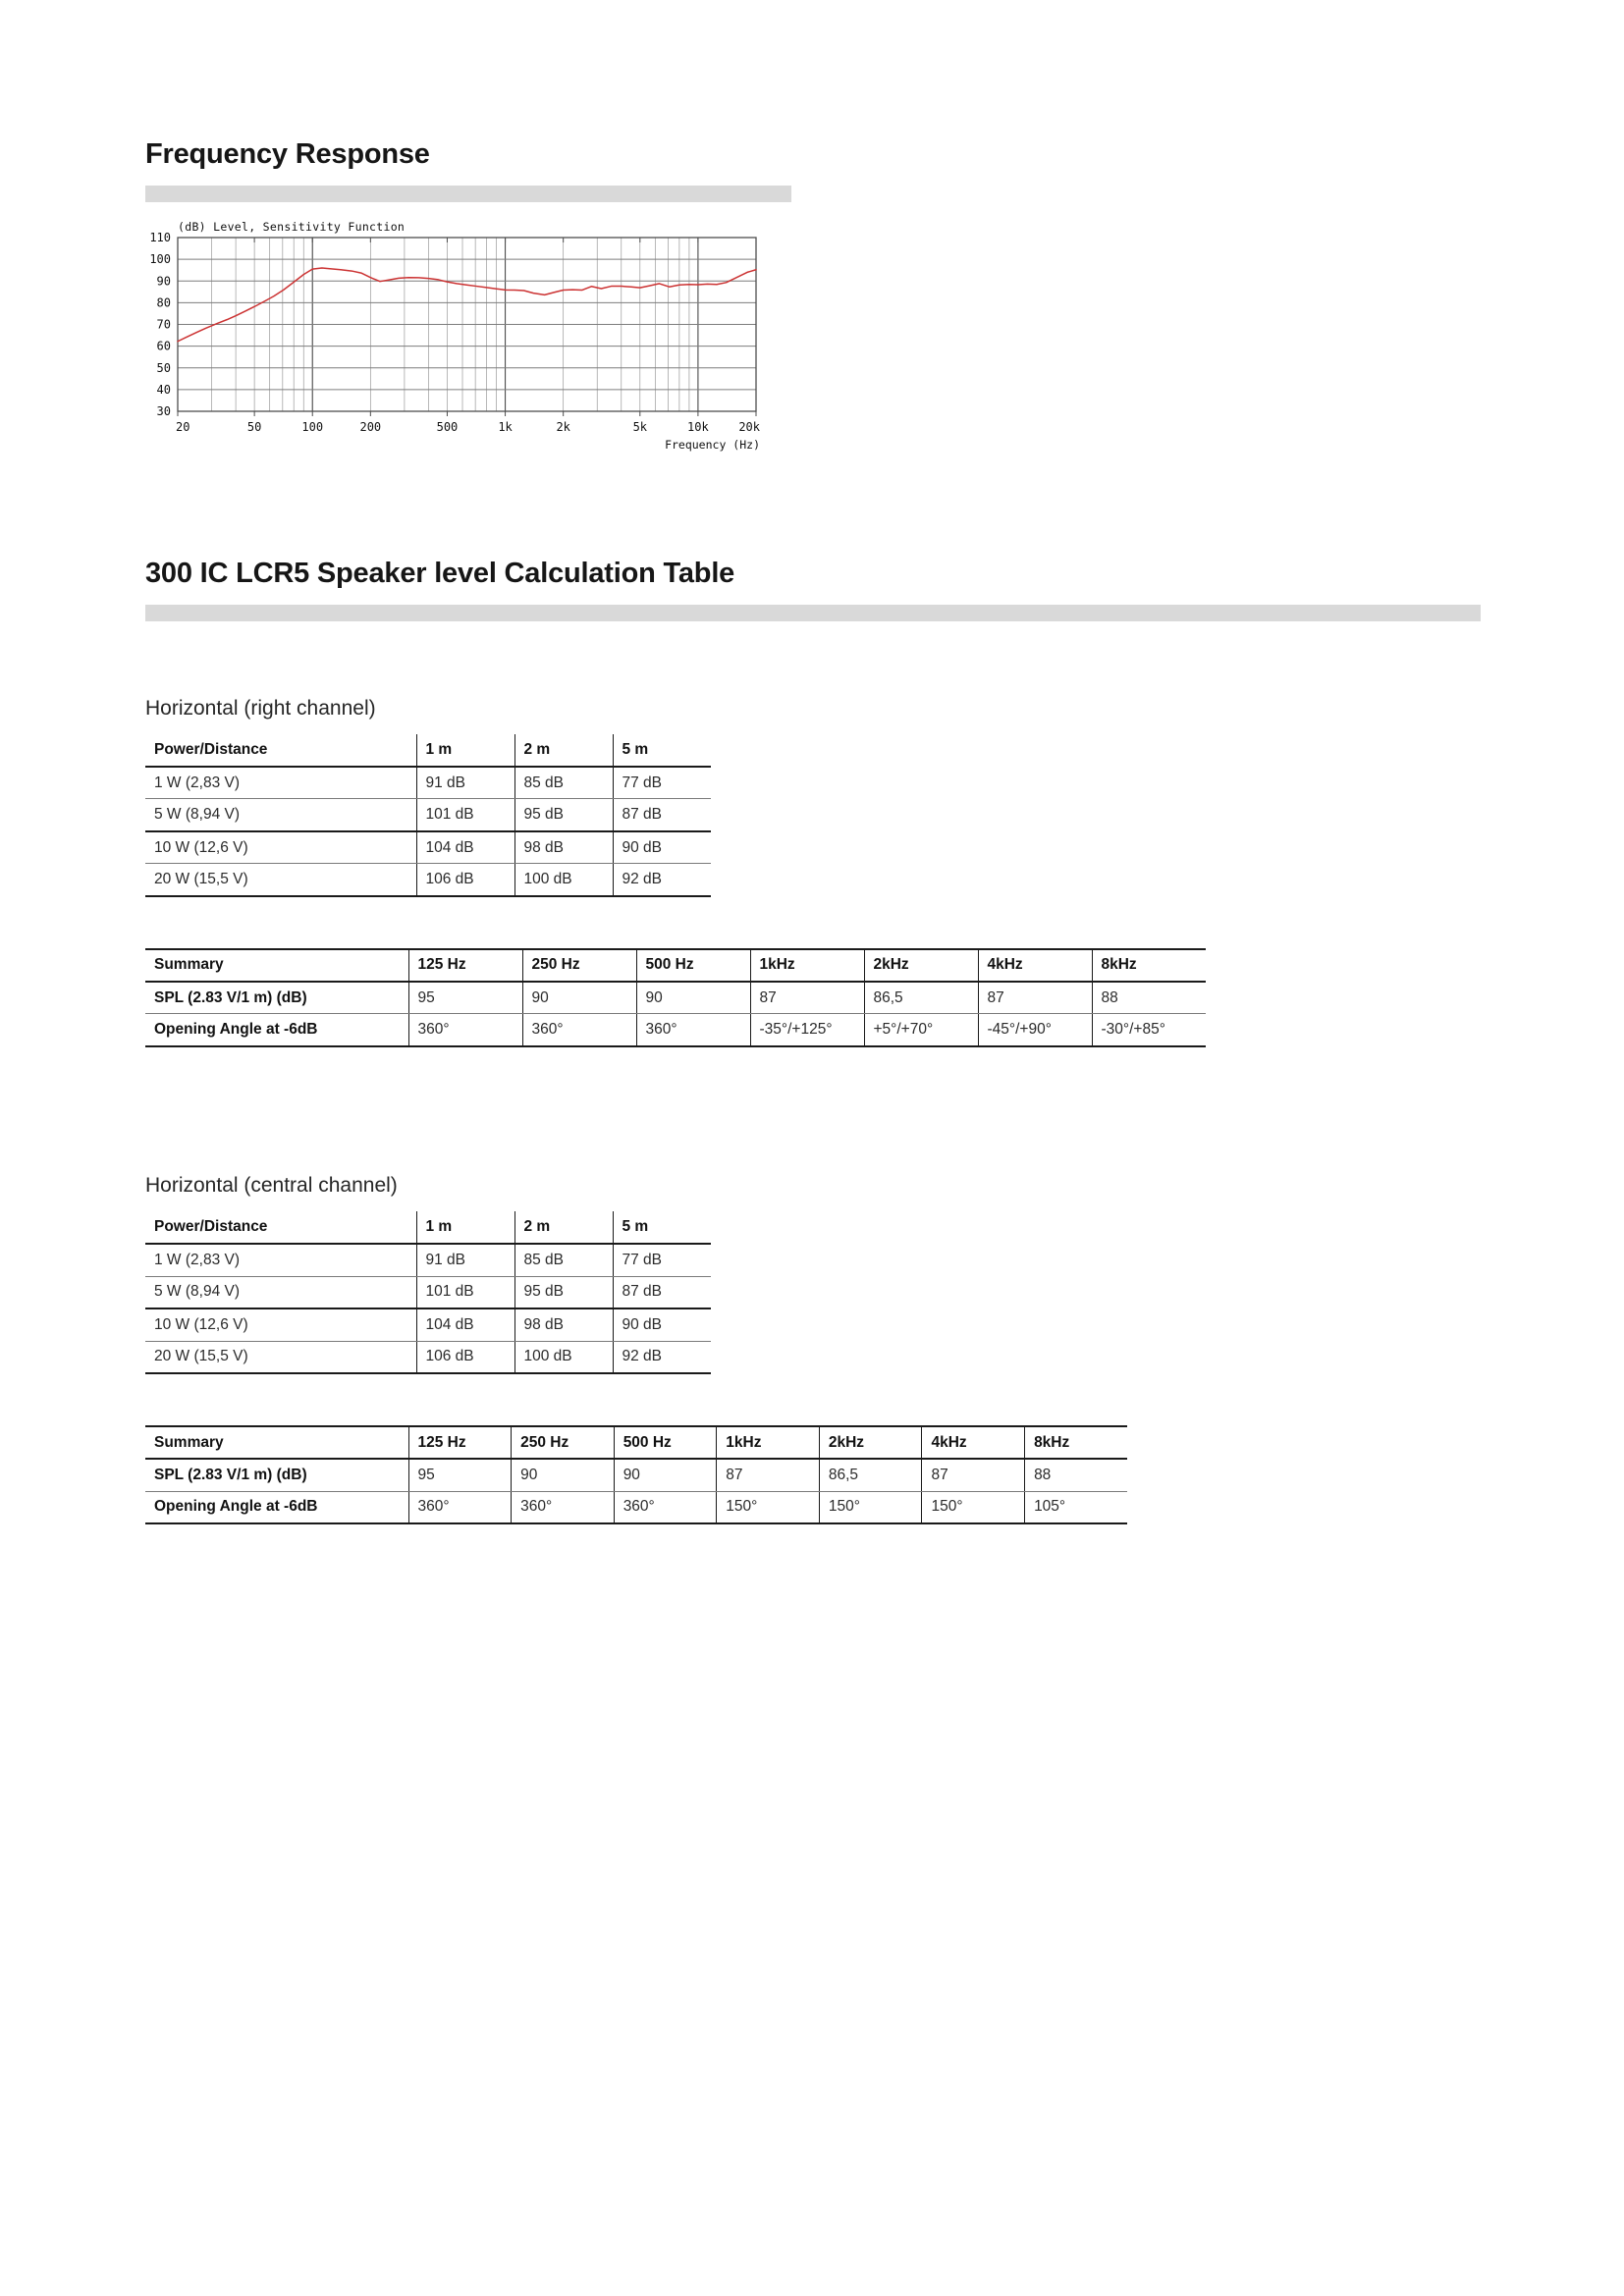 The width and height of the screenshot is (1624, 2296). Describe the element at coordinates (464, 1030) in the screenshot. I see `cell-125hz: 360°` at that location.